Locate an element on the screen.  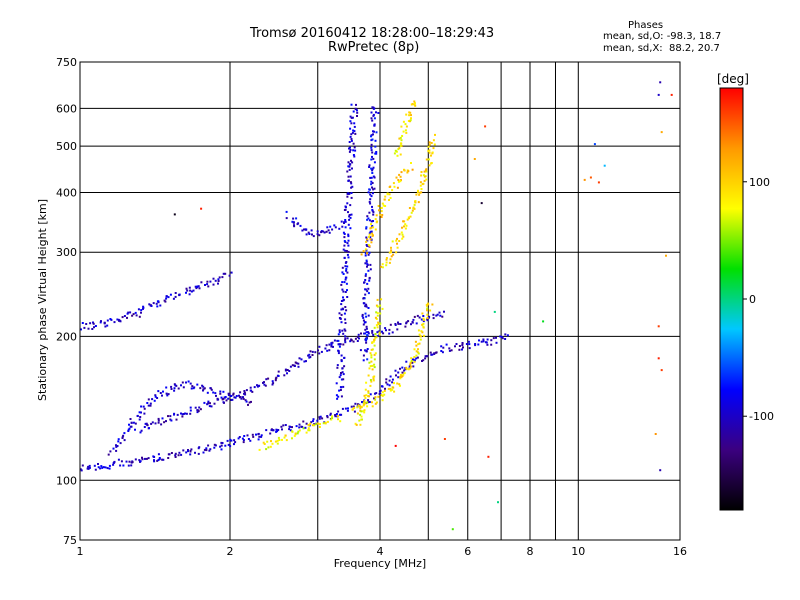
phases-o-mode-stats: mean, sd,O: -98.3, 18.7 is located at coordinates (662, 36).